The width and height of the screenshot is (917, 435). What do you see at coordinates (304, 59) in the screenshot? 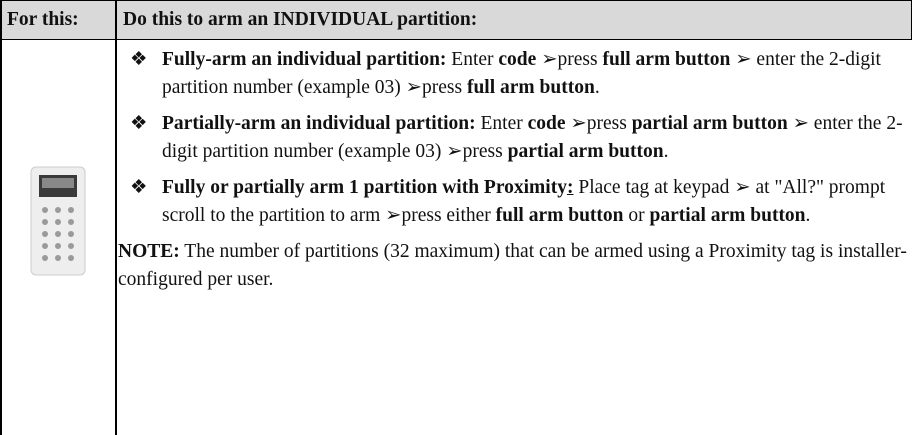
I see `text-run: Fully-arm an individual partition:` at bounding box center [304, 59].